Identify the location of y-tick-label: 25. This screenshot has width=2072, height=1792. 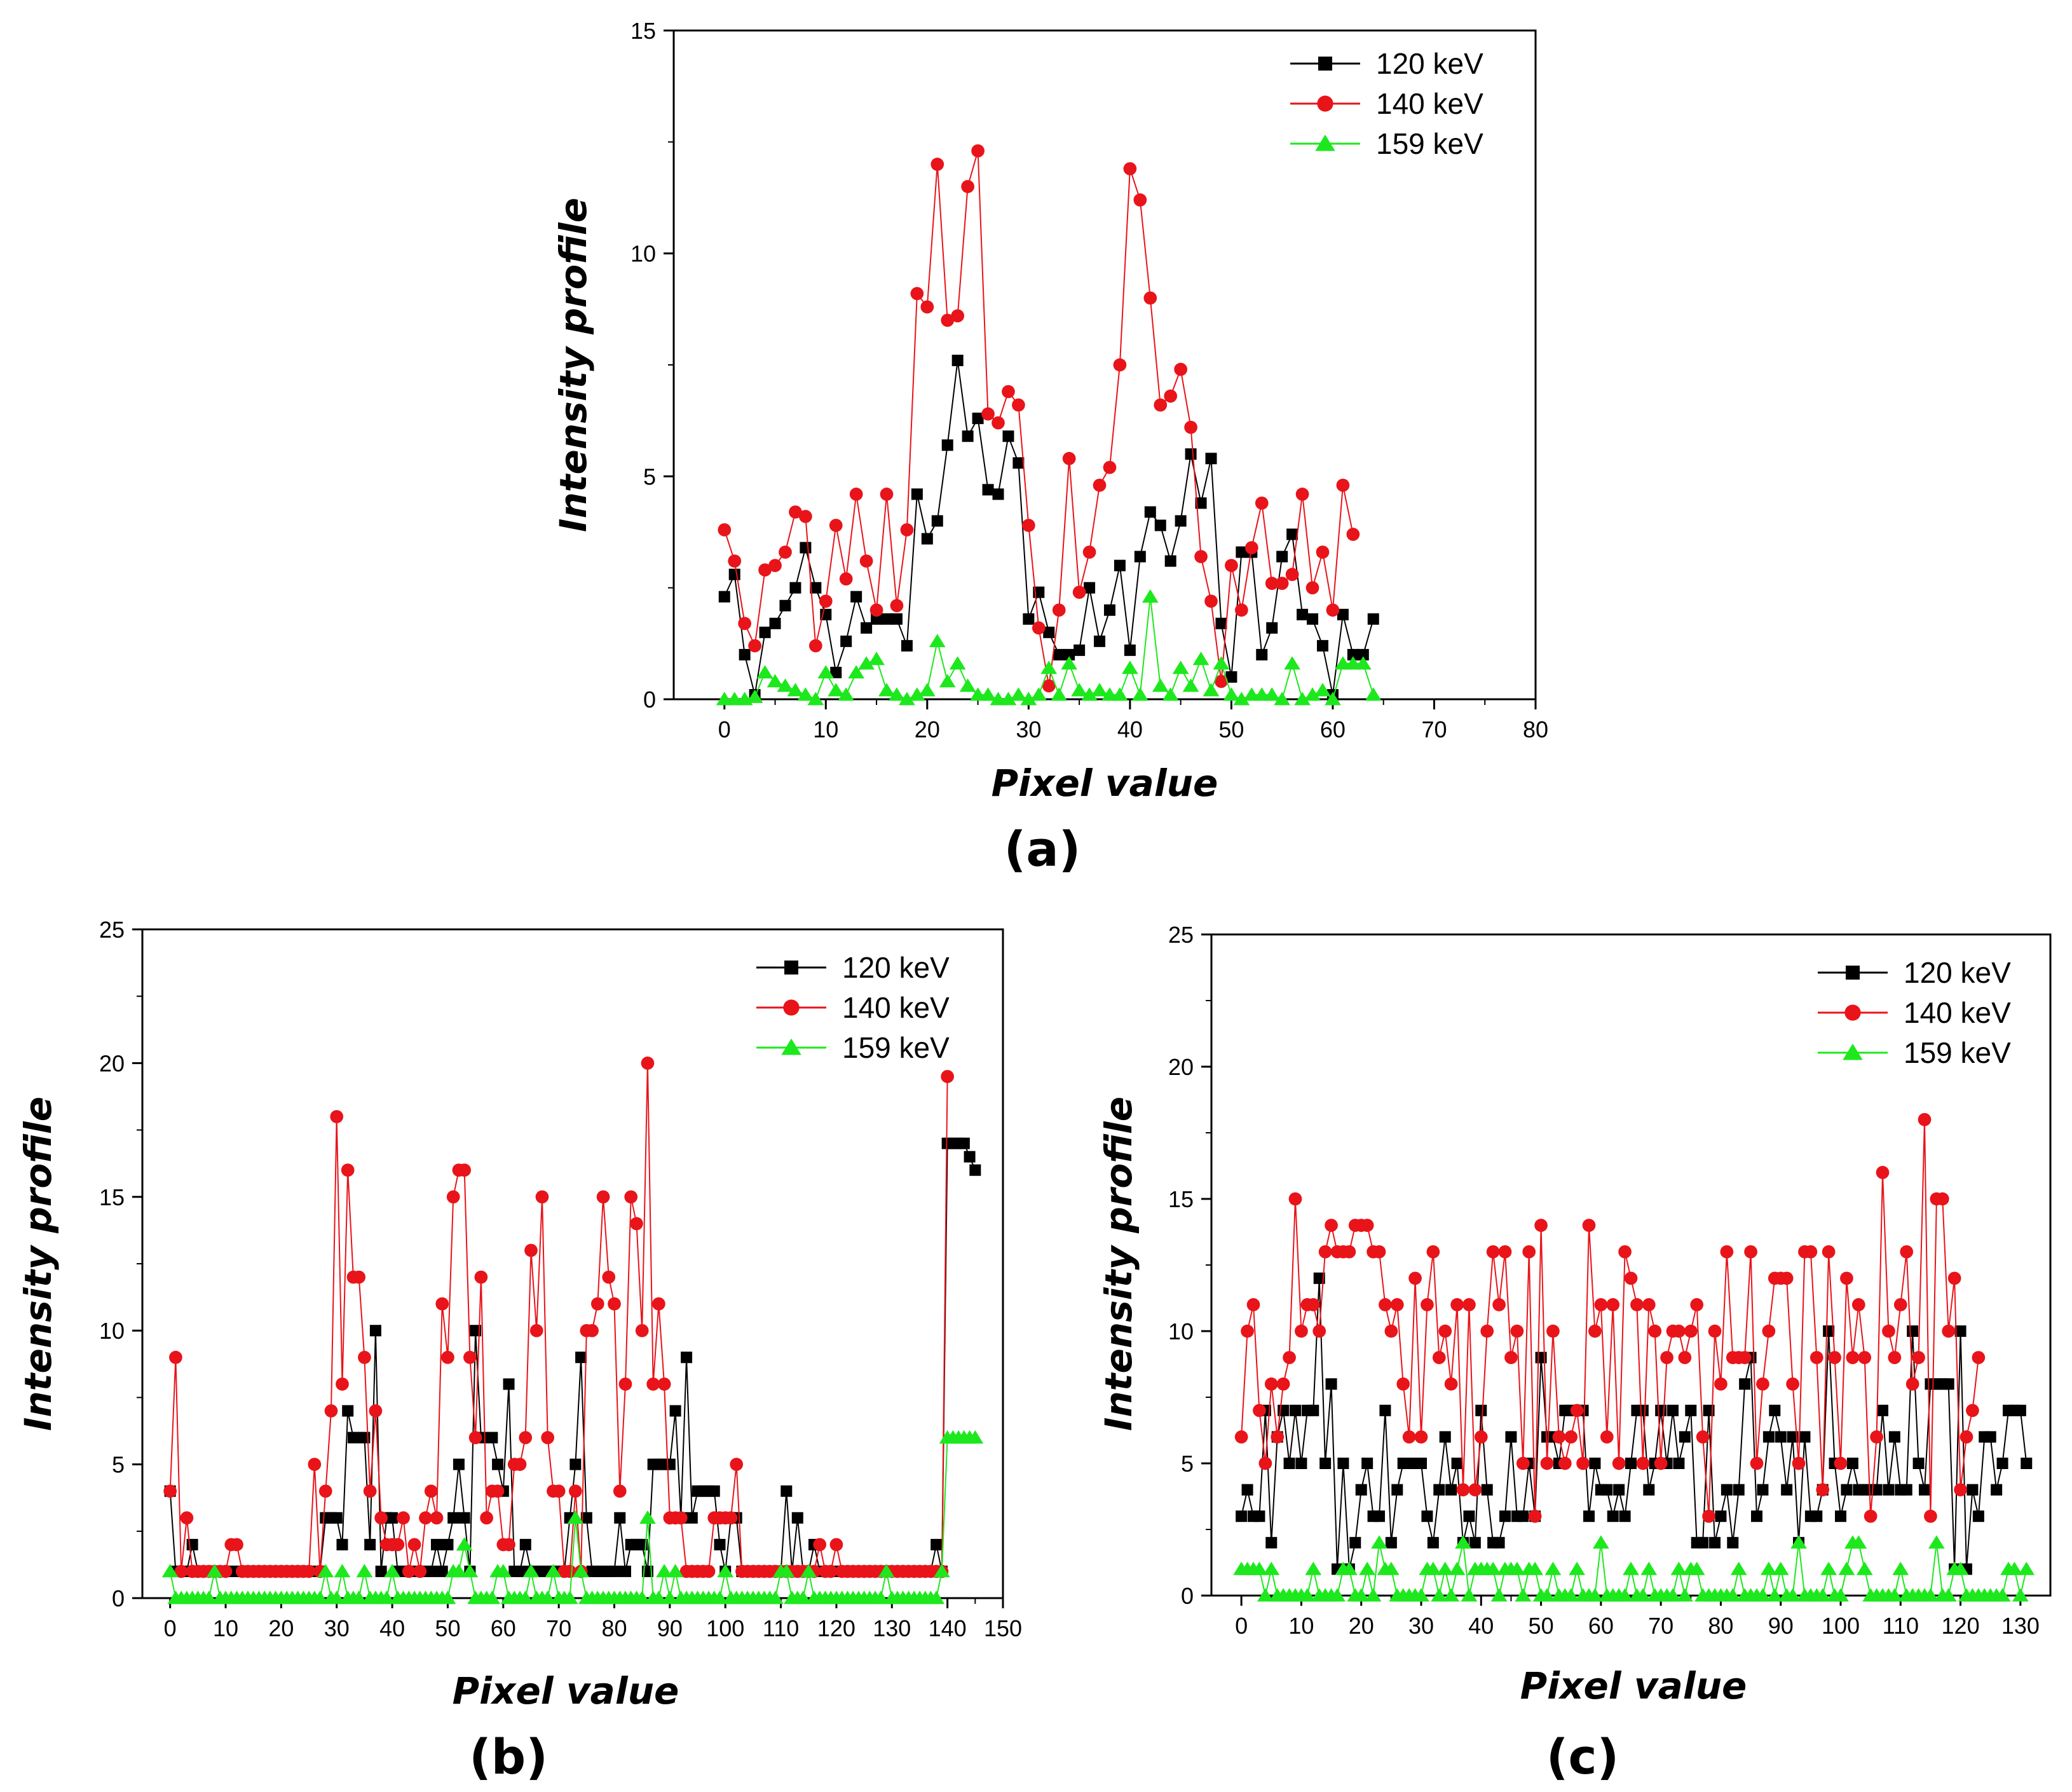
(112, 930).